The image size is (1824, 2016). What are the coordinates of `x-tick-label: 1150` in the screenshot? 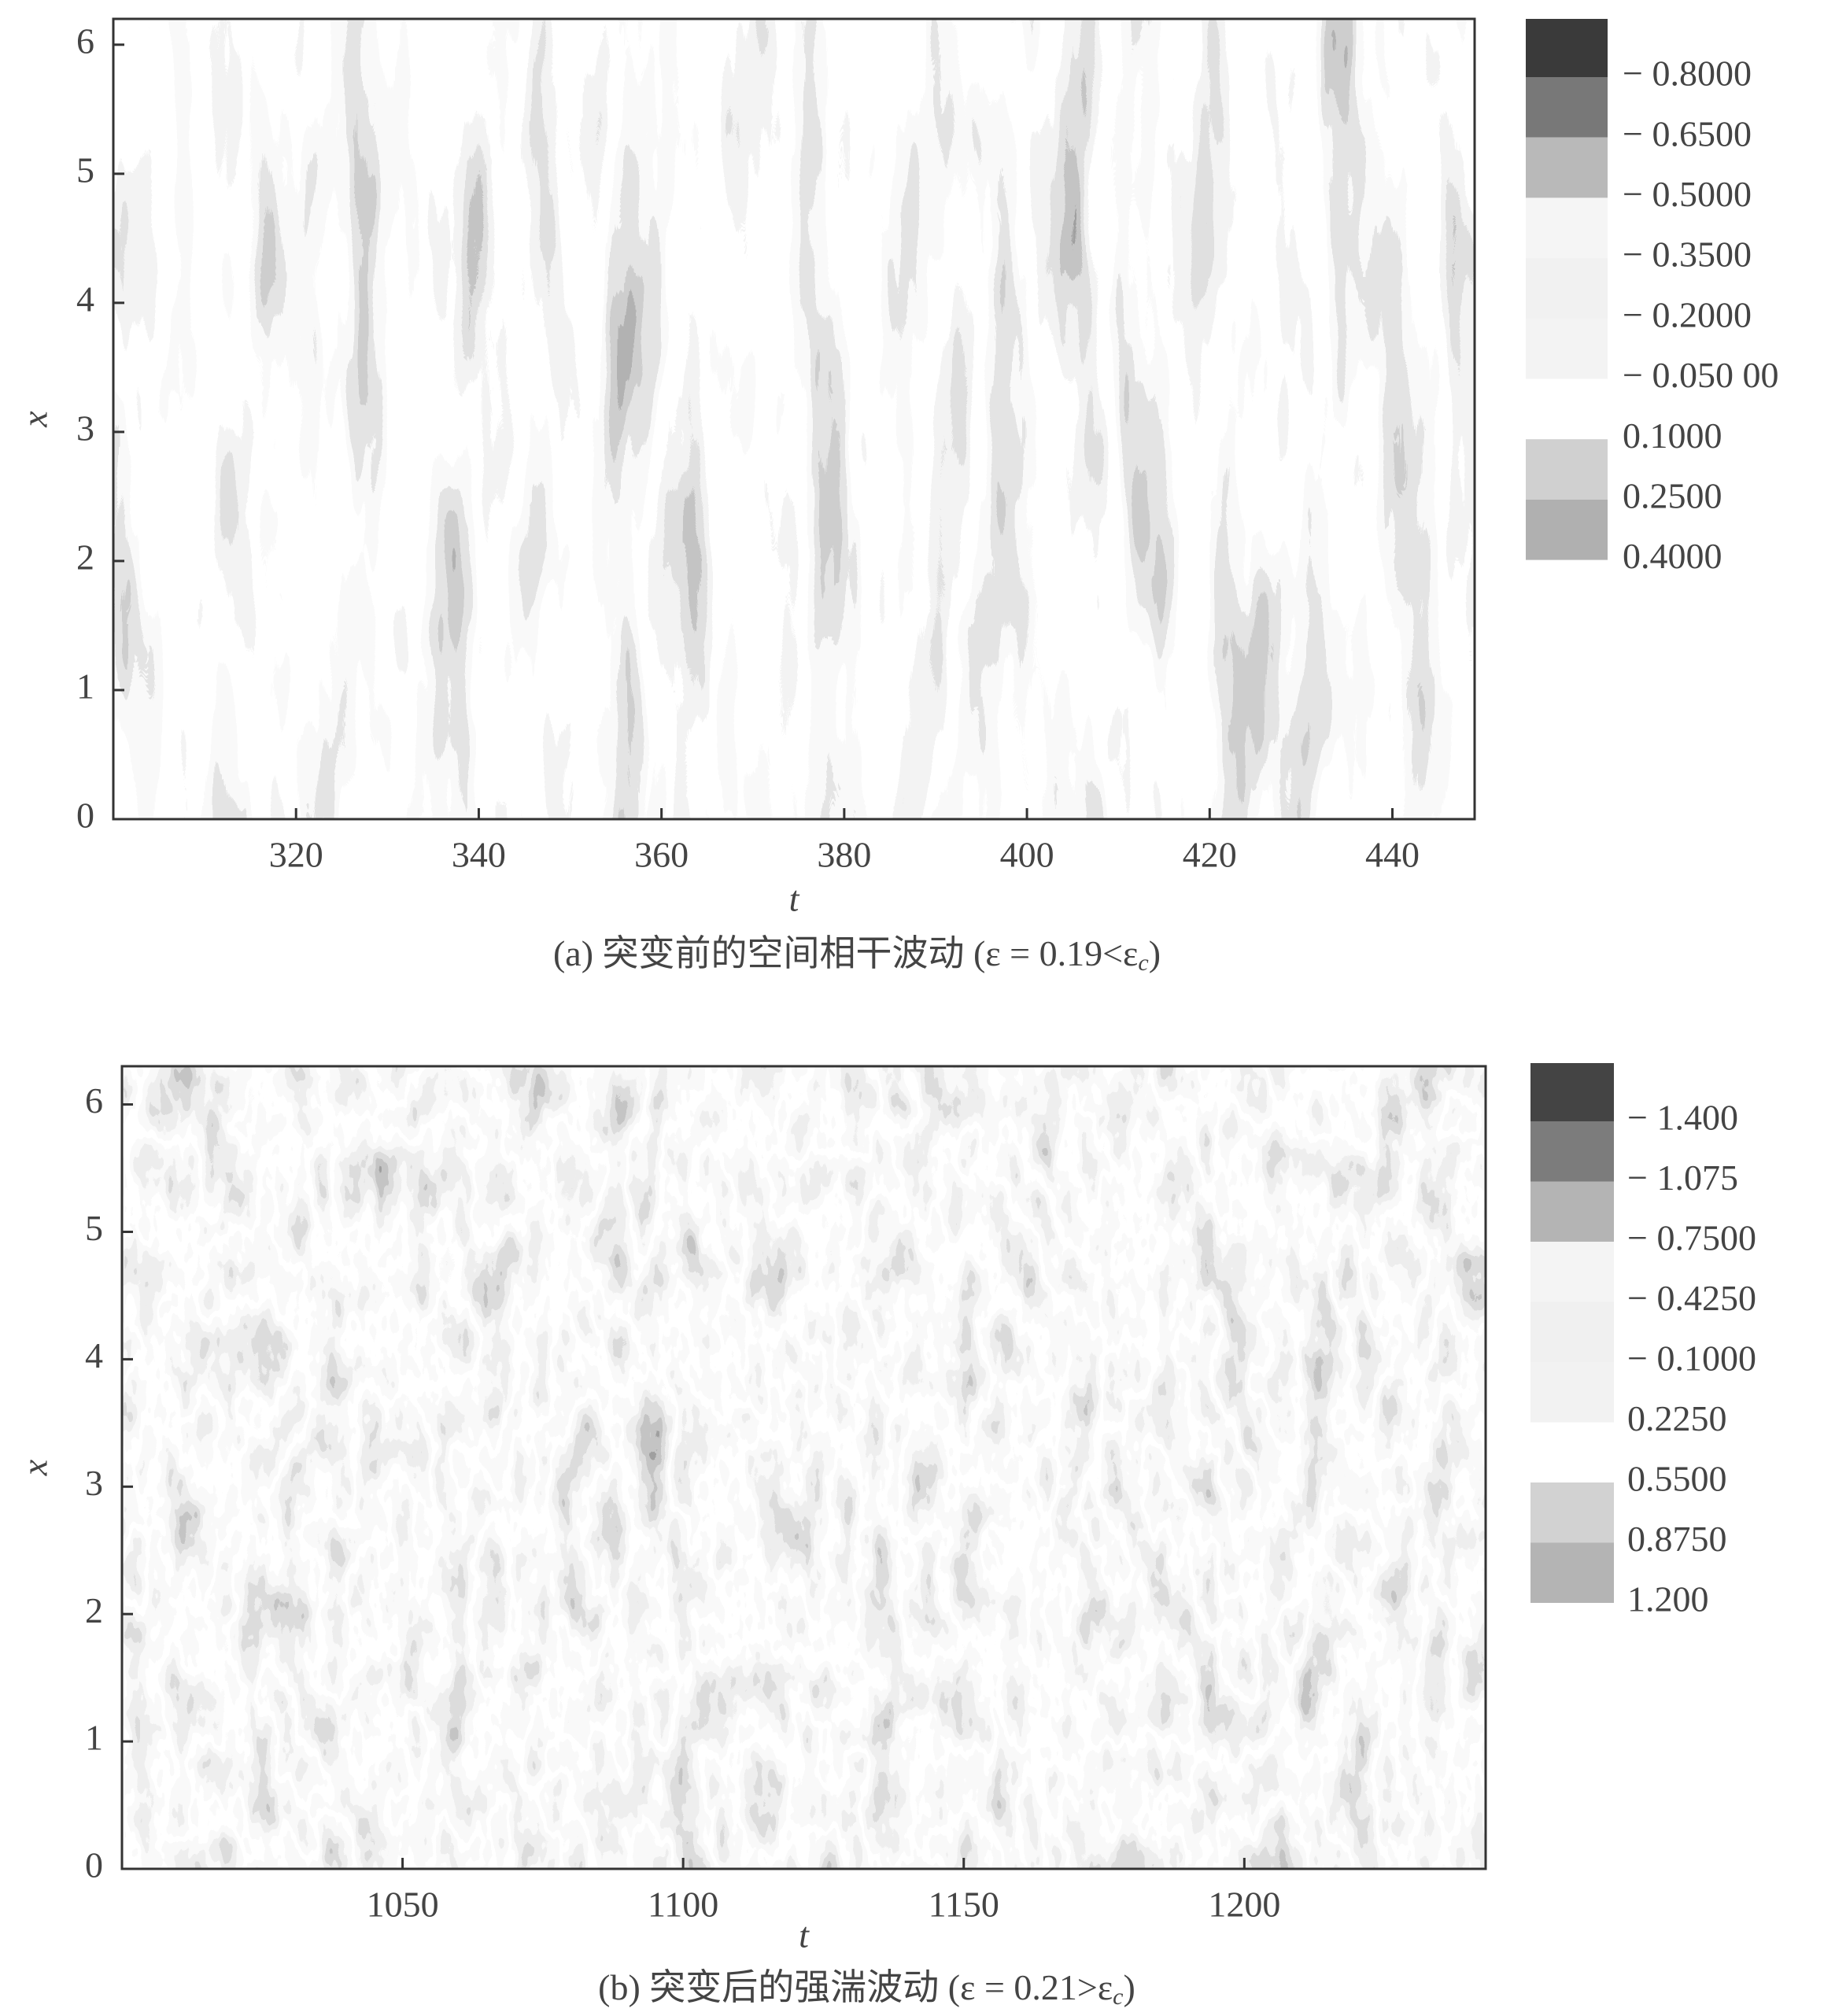 It's located at (964, 1905).